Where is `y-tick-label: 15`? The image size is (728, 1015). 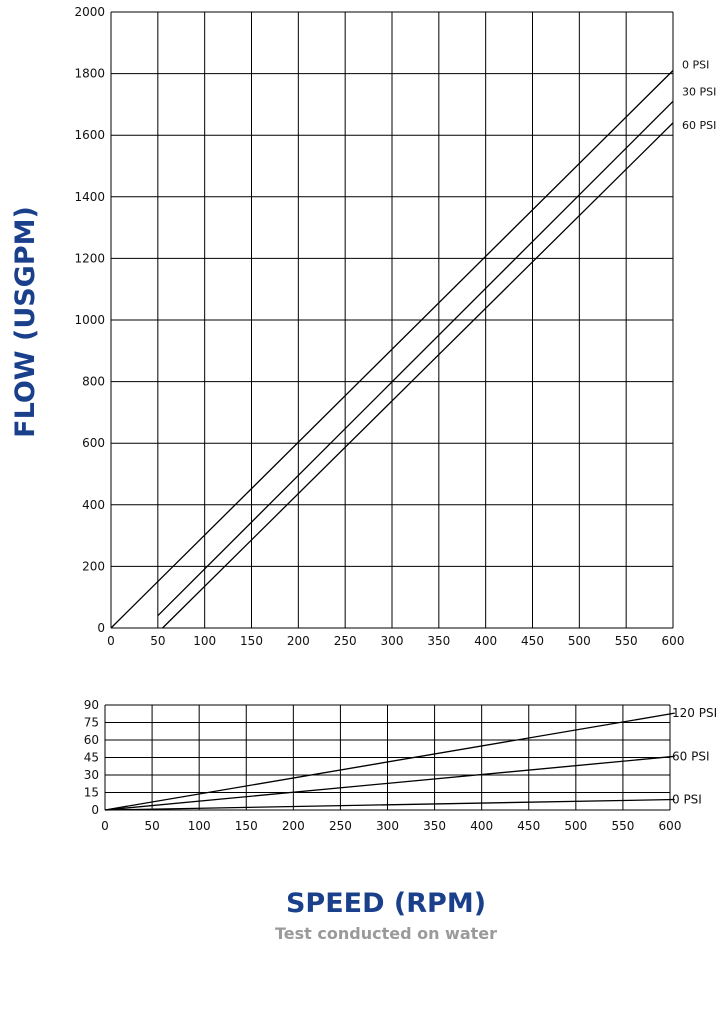
y-tick-label: 15 is located at coordinates (91, 793).